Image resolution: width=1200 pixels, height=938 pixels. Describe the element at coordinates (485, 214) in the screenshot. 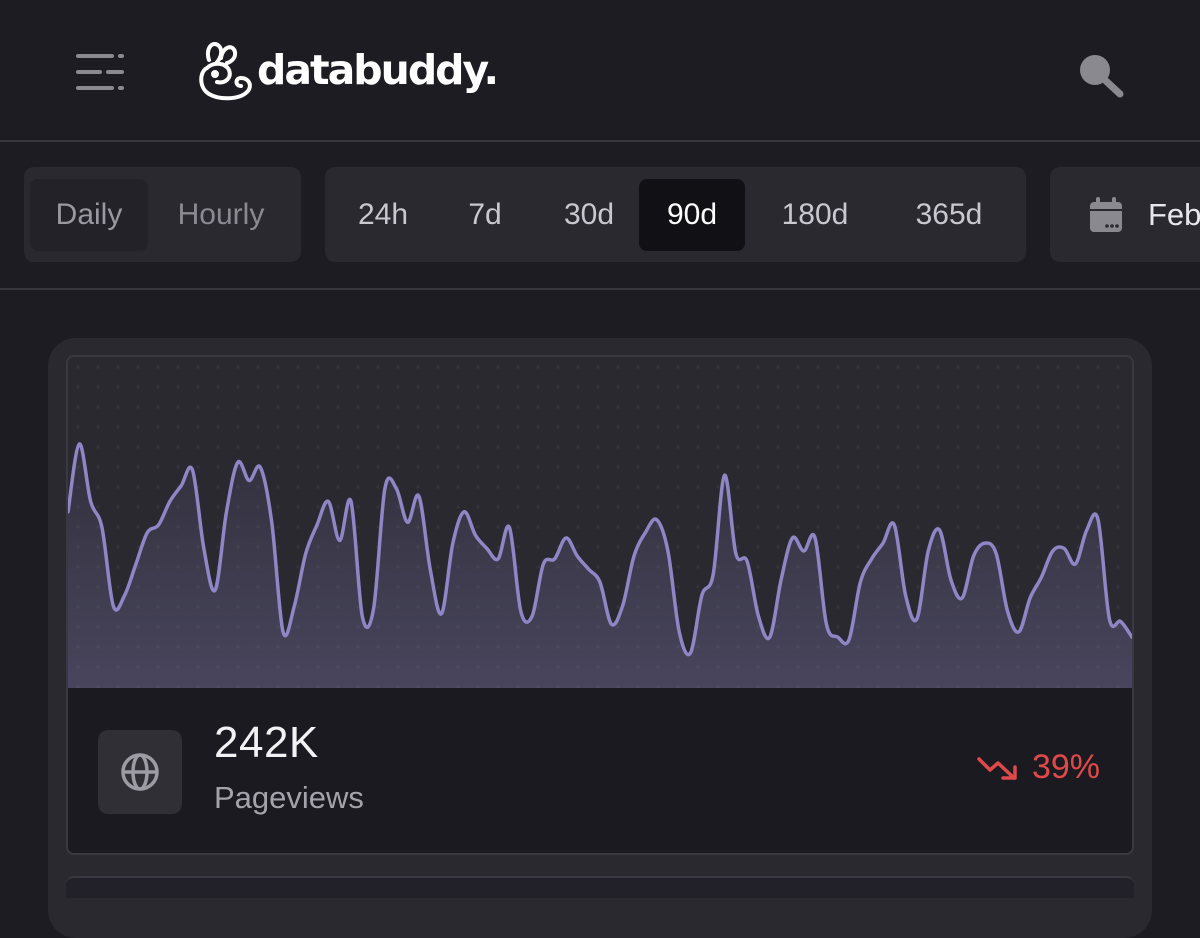

I see `range-7d-button: 7d` at that location.